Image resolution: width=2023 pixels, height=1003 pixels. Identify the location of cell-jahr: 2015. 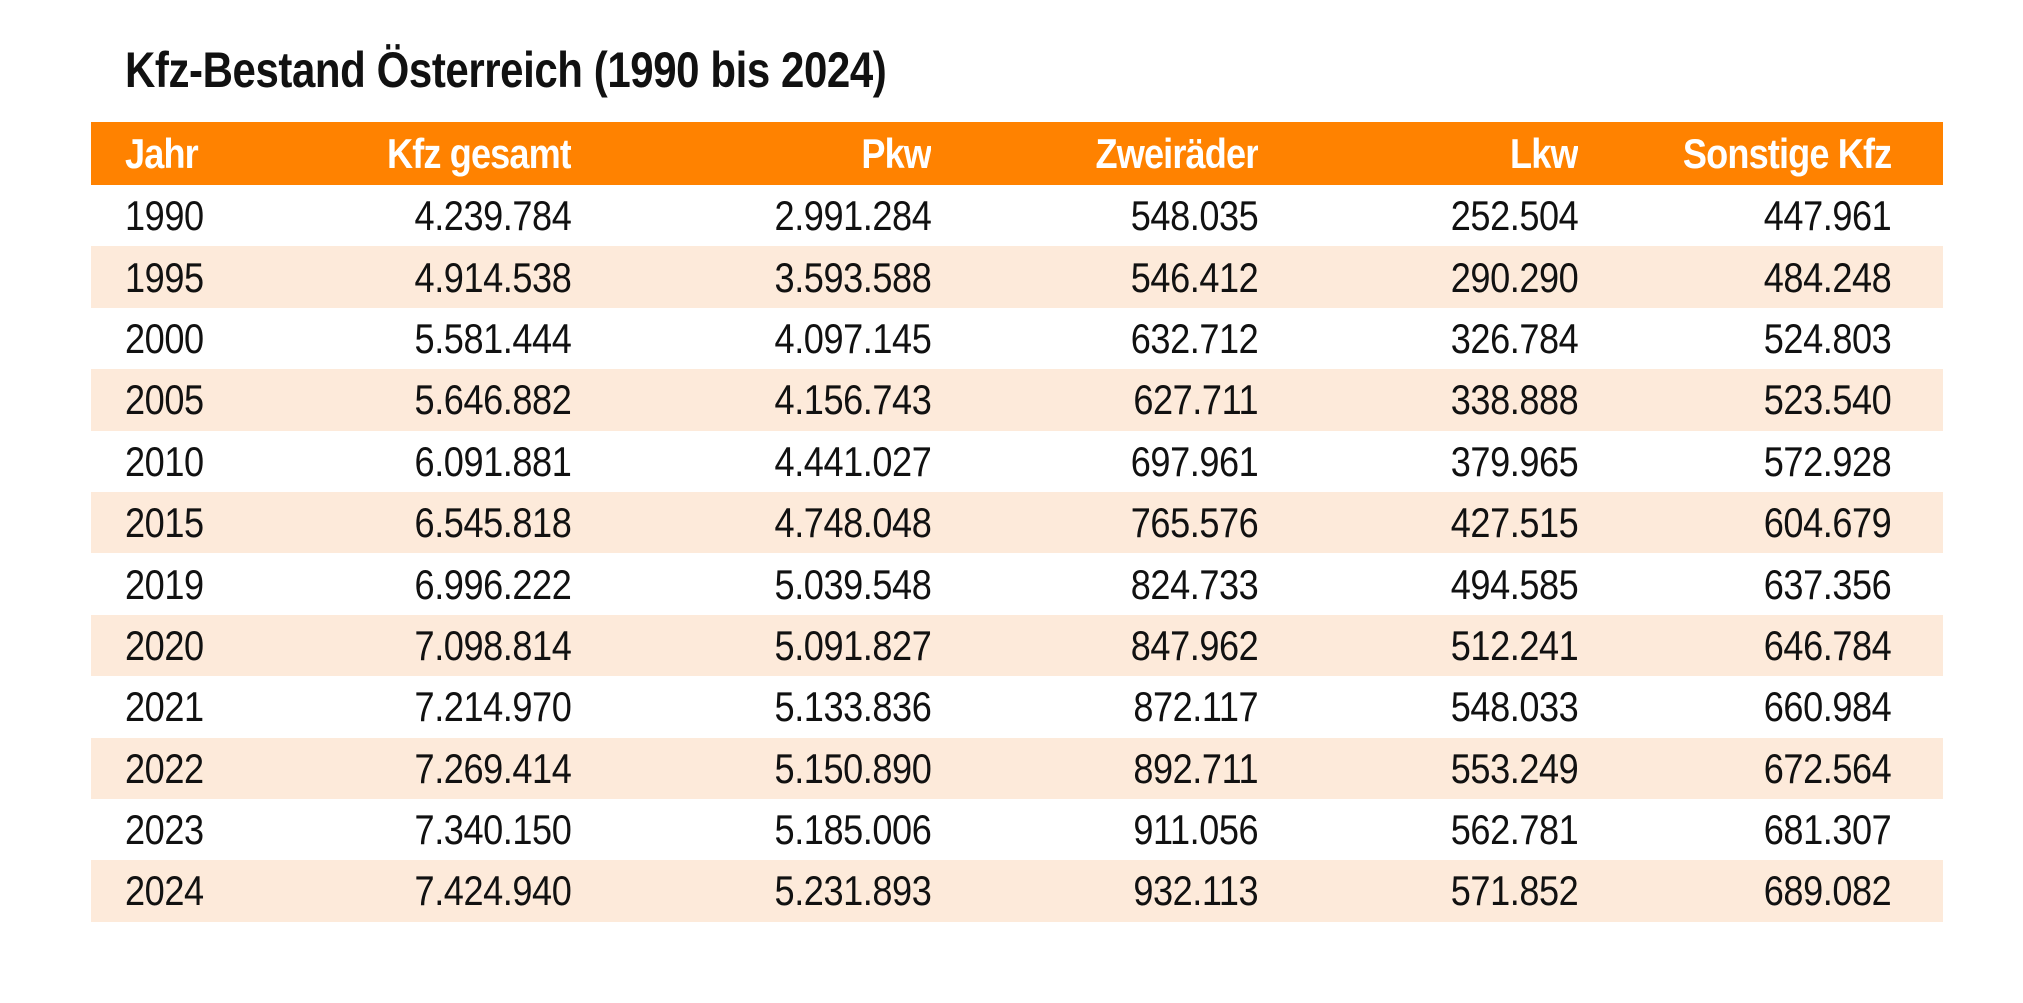
(164, 523).